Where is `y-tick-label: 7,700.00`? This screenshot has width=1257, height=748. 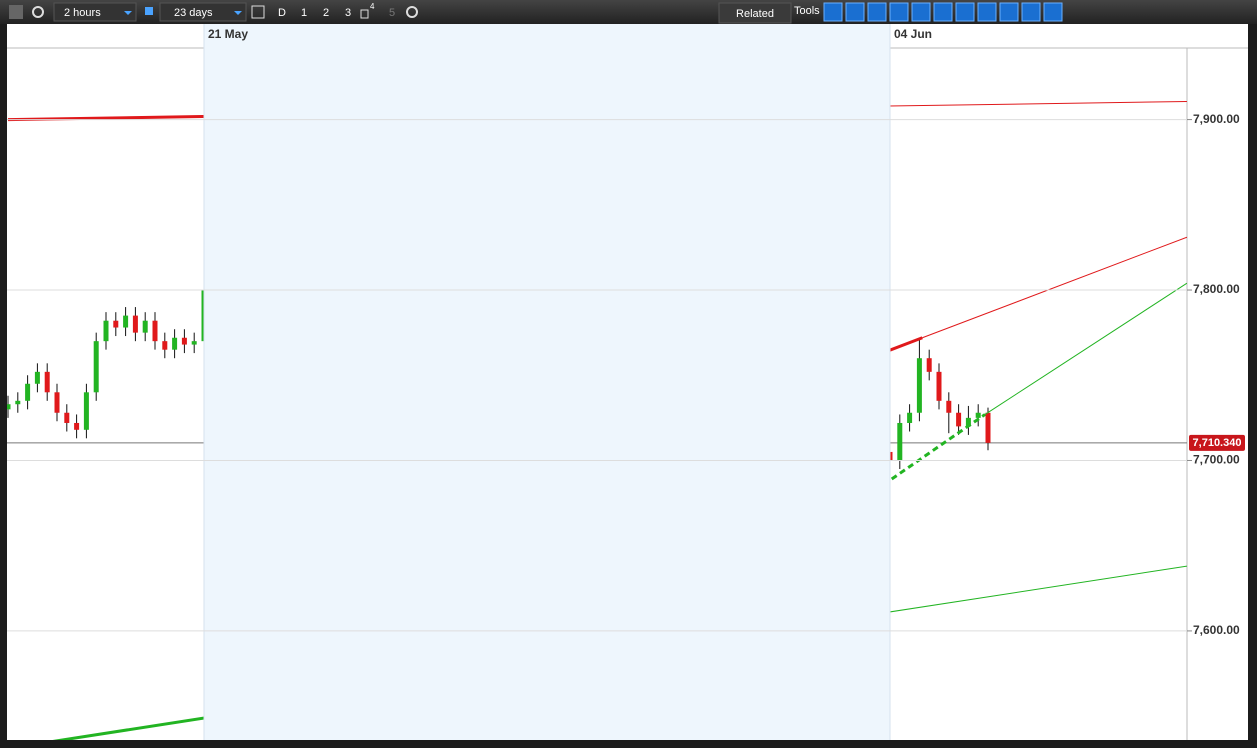 y-tick-label: 7,700.00 is located at coordinates (1216, 460).